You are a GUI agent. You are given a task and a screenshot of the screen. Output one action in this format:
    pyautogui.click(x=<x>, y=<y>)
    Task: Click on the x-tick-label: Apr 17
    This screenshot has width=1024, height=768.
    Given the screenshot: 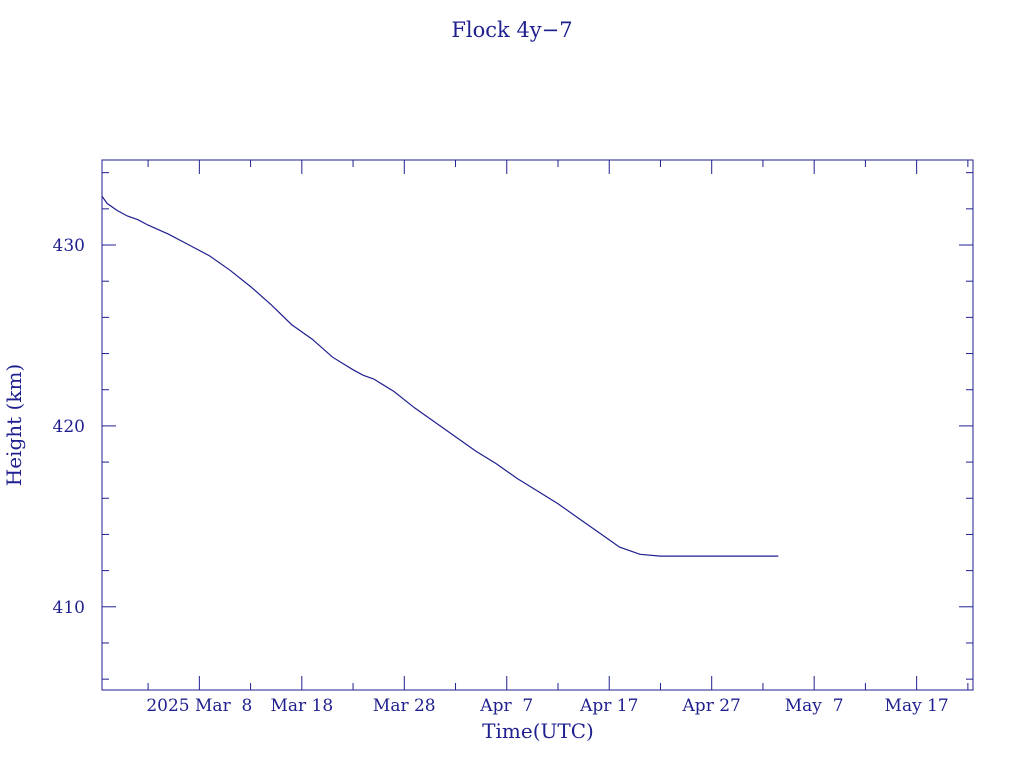 What is the action you would take?
    pyautogui.click(x=608, y=706)
    